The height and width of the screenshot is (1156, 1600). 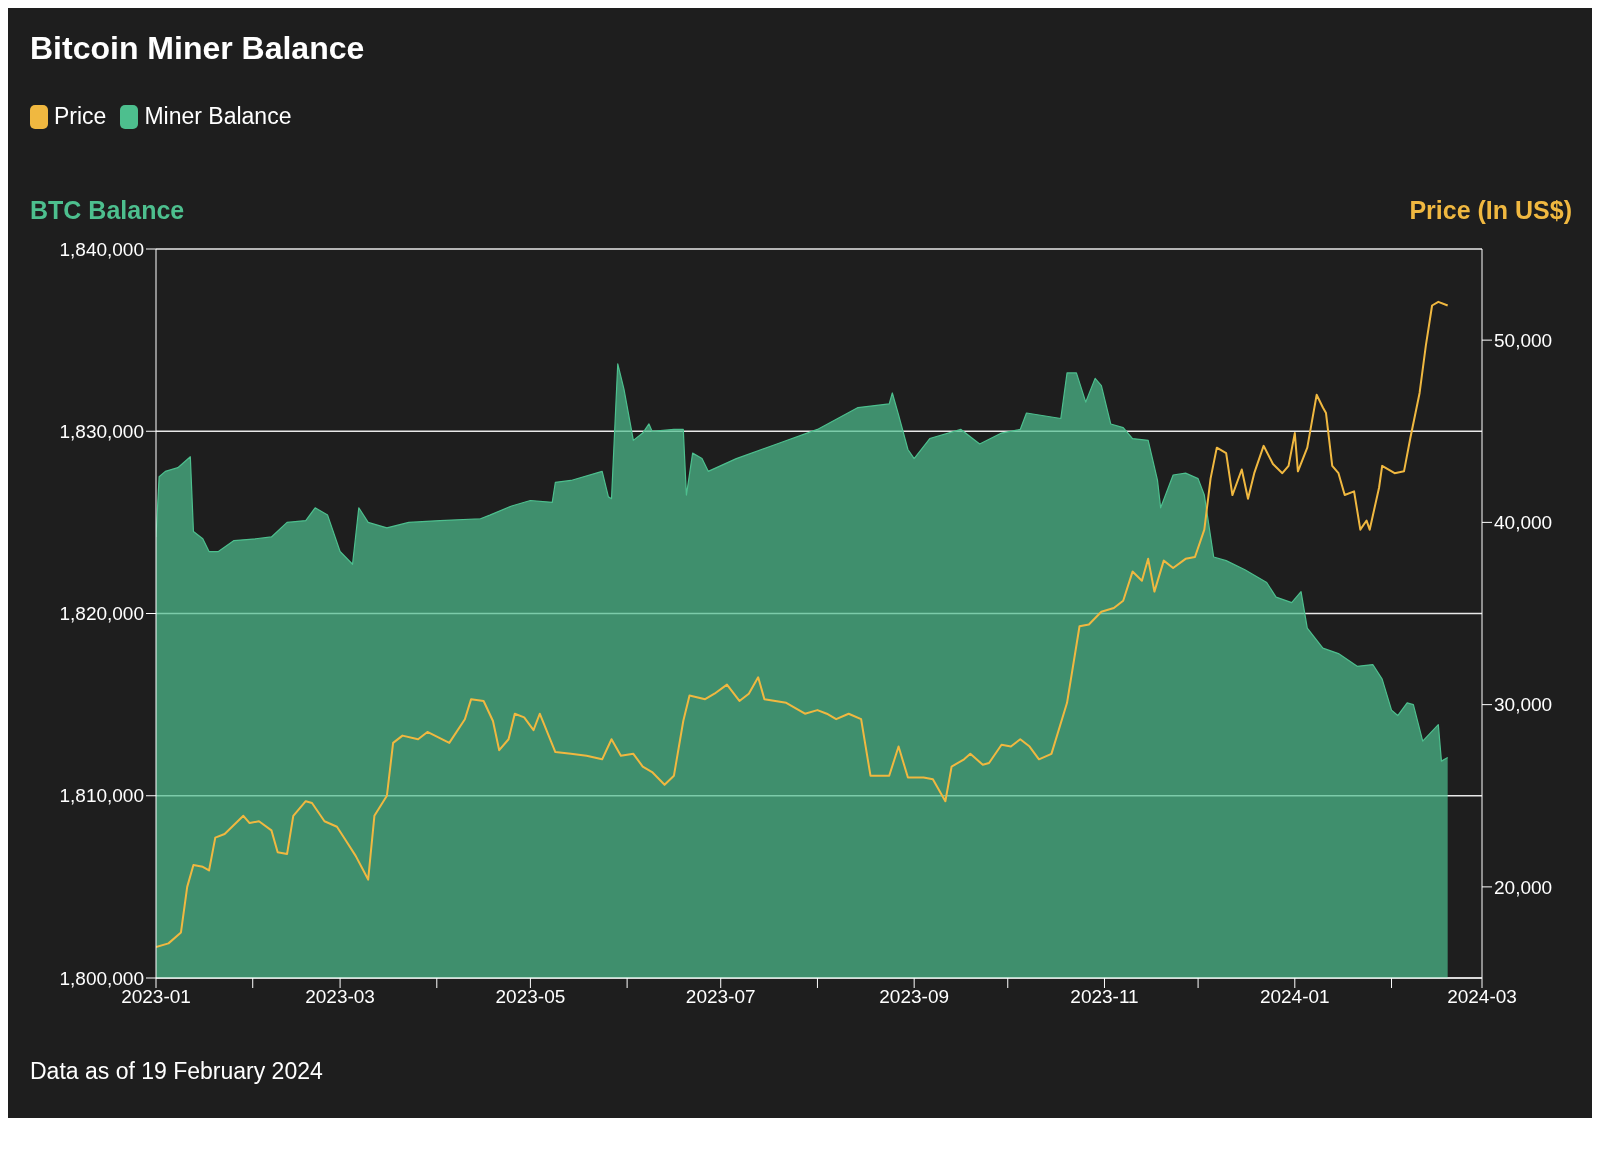 What do you see at coordinates (530, 997) in the screenshot?
I see `x-tick-label: 2023-05` at bounding box center [530, 997].